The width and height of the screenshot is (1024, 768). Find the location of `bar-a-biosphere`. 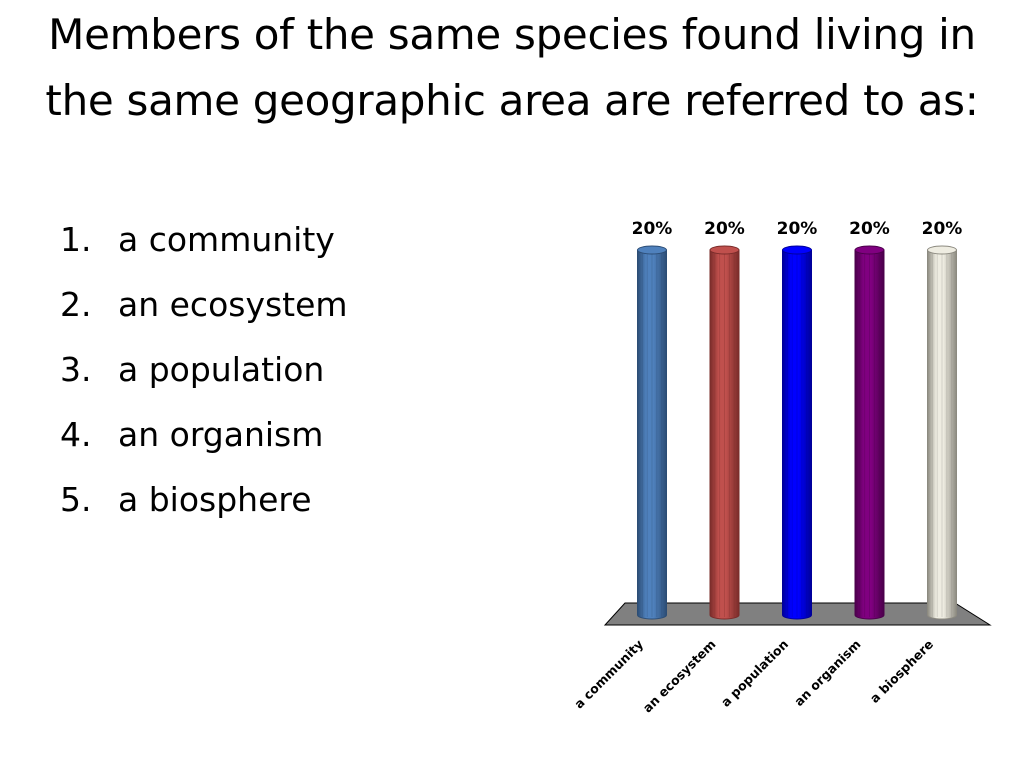

bar-a-biosphere is located at coordinates (942, 432).